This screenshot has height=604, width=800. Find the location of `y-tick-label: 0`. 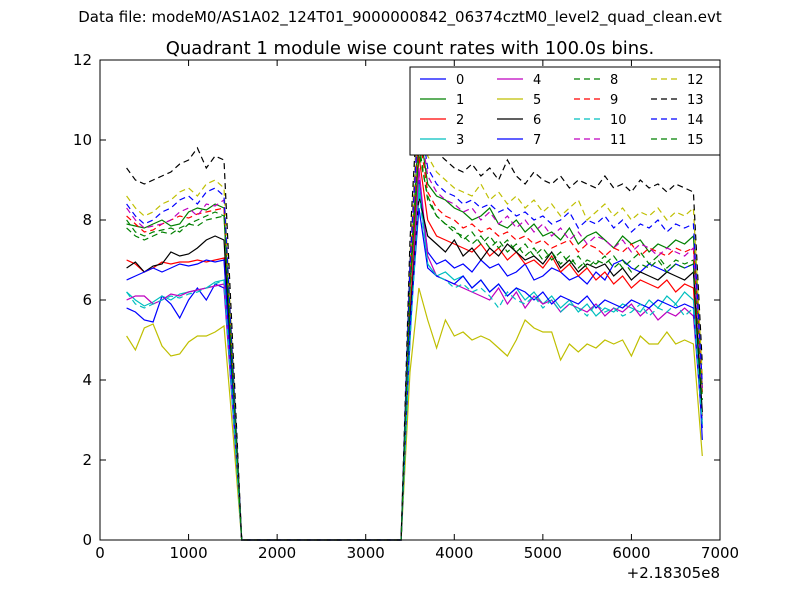

y-tick-label: 0 is located at coordinates (87, 540).